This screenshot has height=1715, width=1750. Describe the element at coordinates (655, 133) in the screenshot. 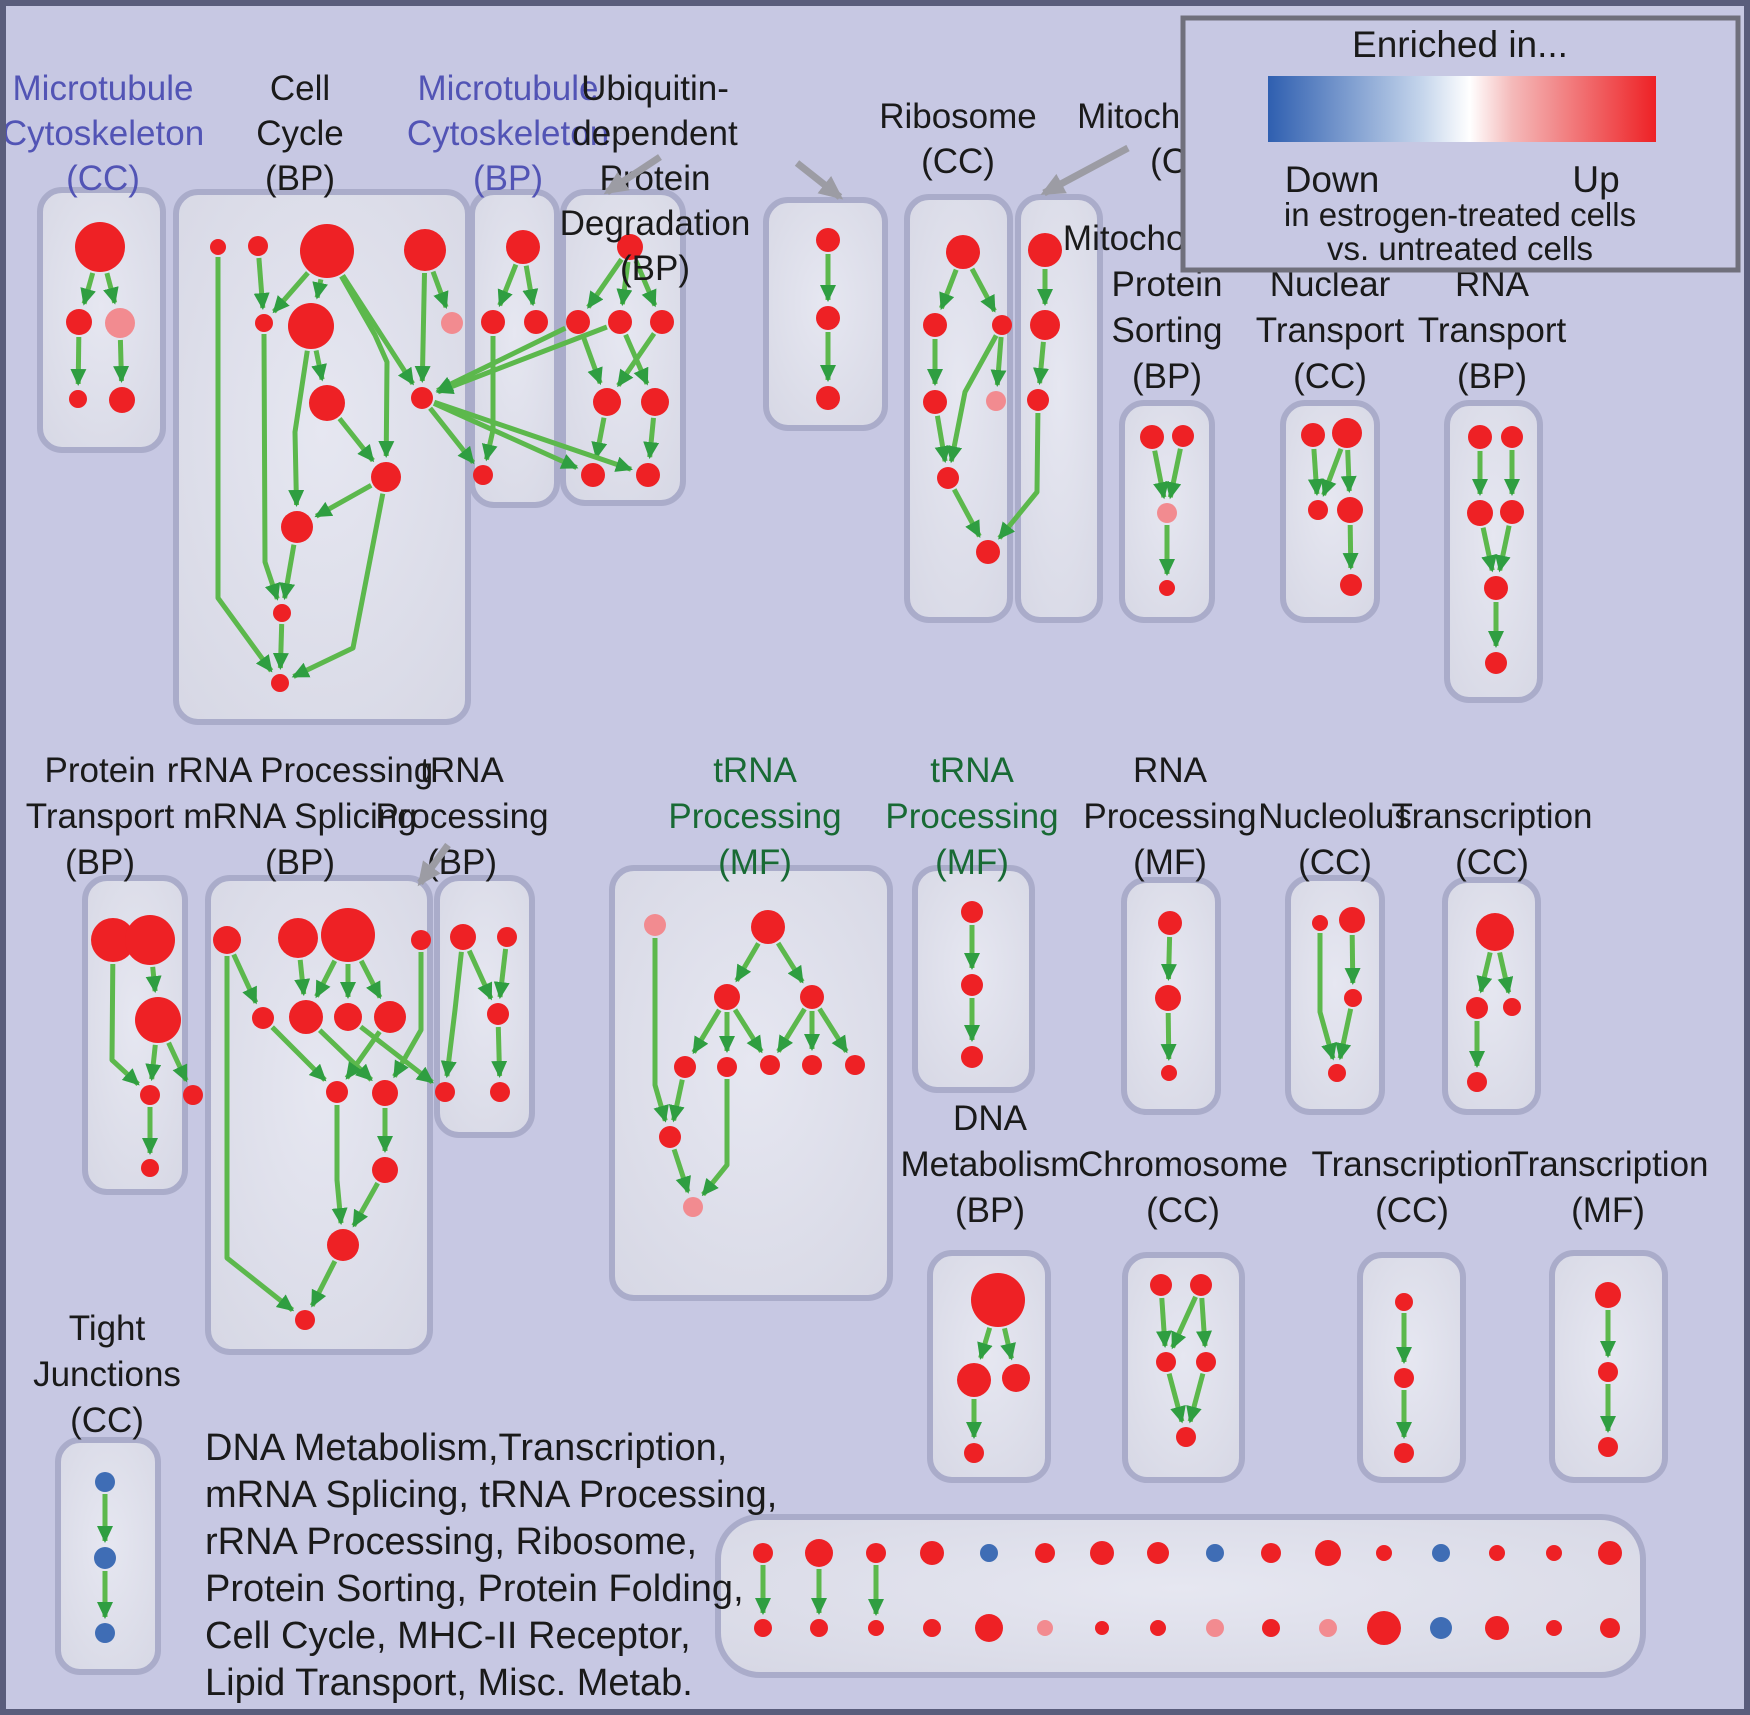

I see `cluster-label-ubiquitin-dependent-protein-degradation-bp-line1: dependent` at that location.